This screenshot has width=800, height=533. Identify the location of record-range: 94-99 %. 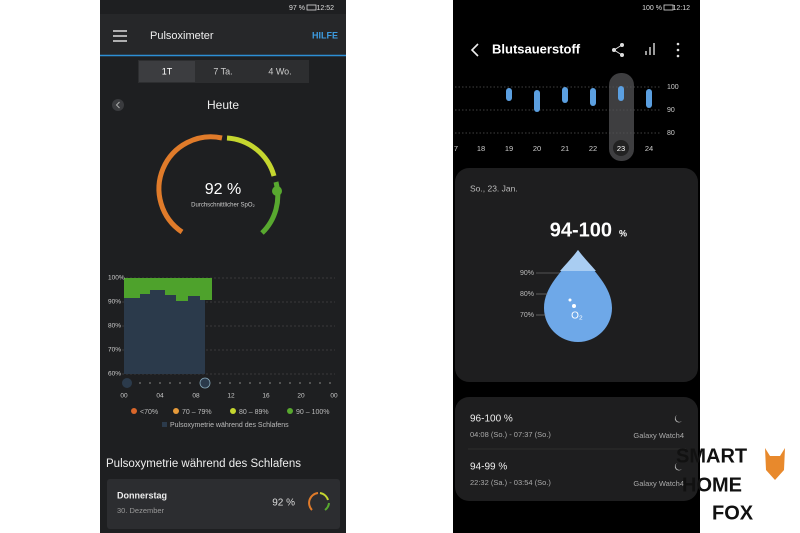
(488, 467).